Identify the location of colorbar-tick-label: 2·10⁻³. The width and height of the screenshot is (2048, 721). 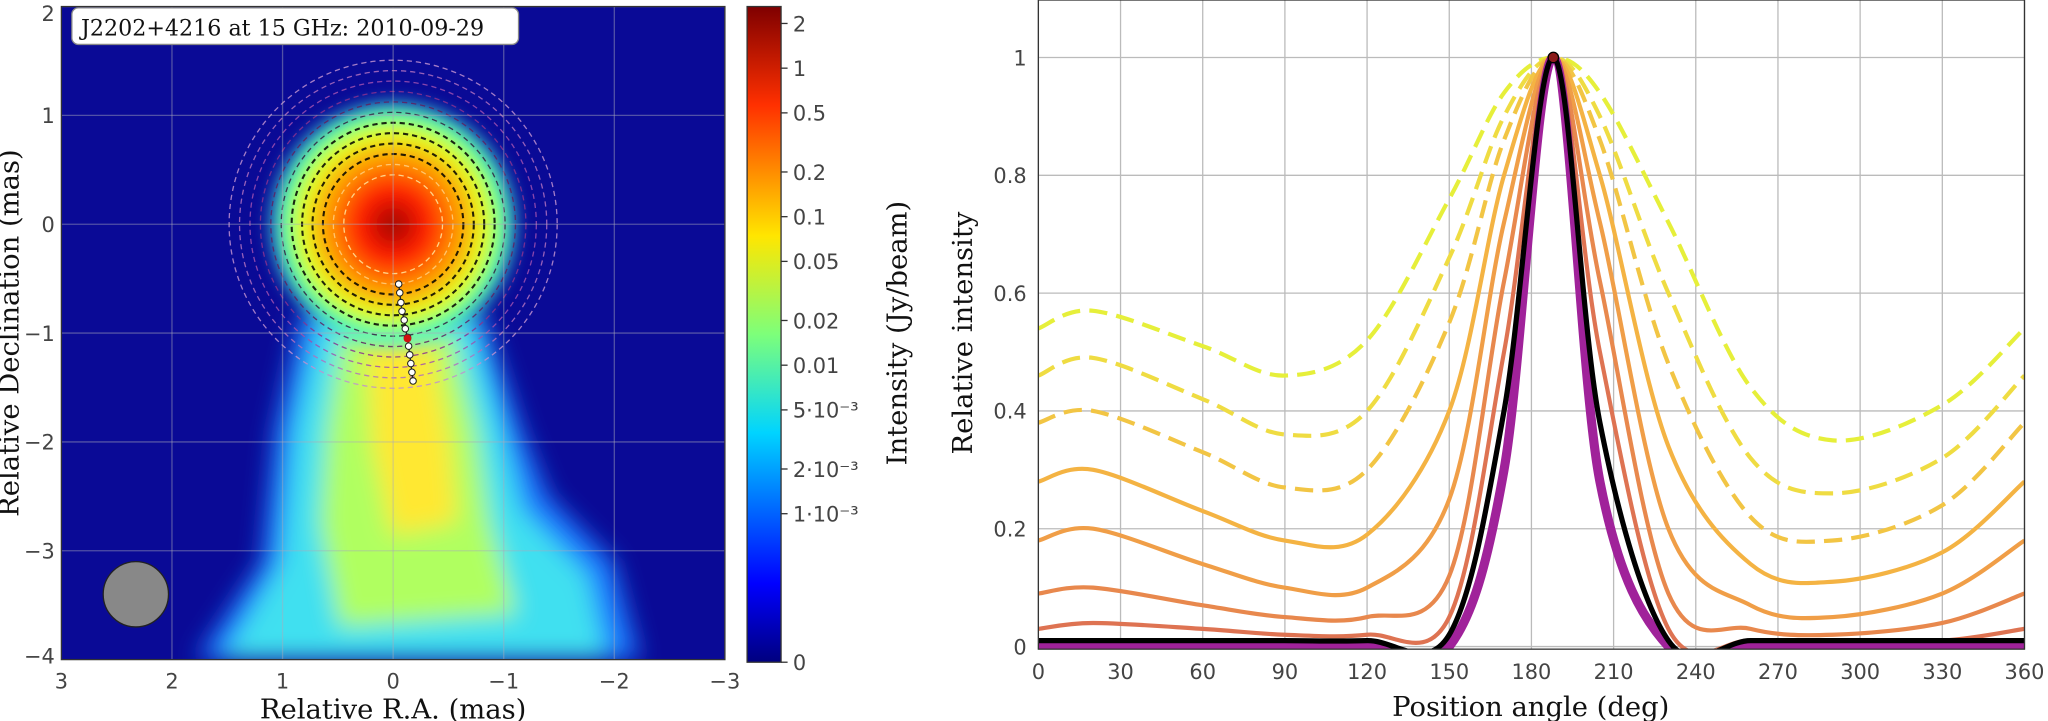
(826, 470).